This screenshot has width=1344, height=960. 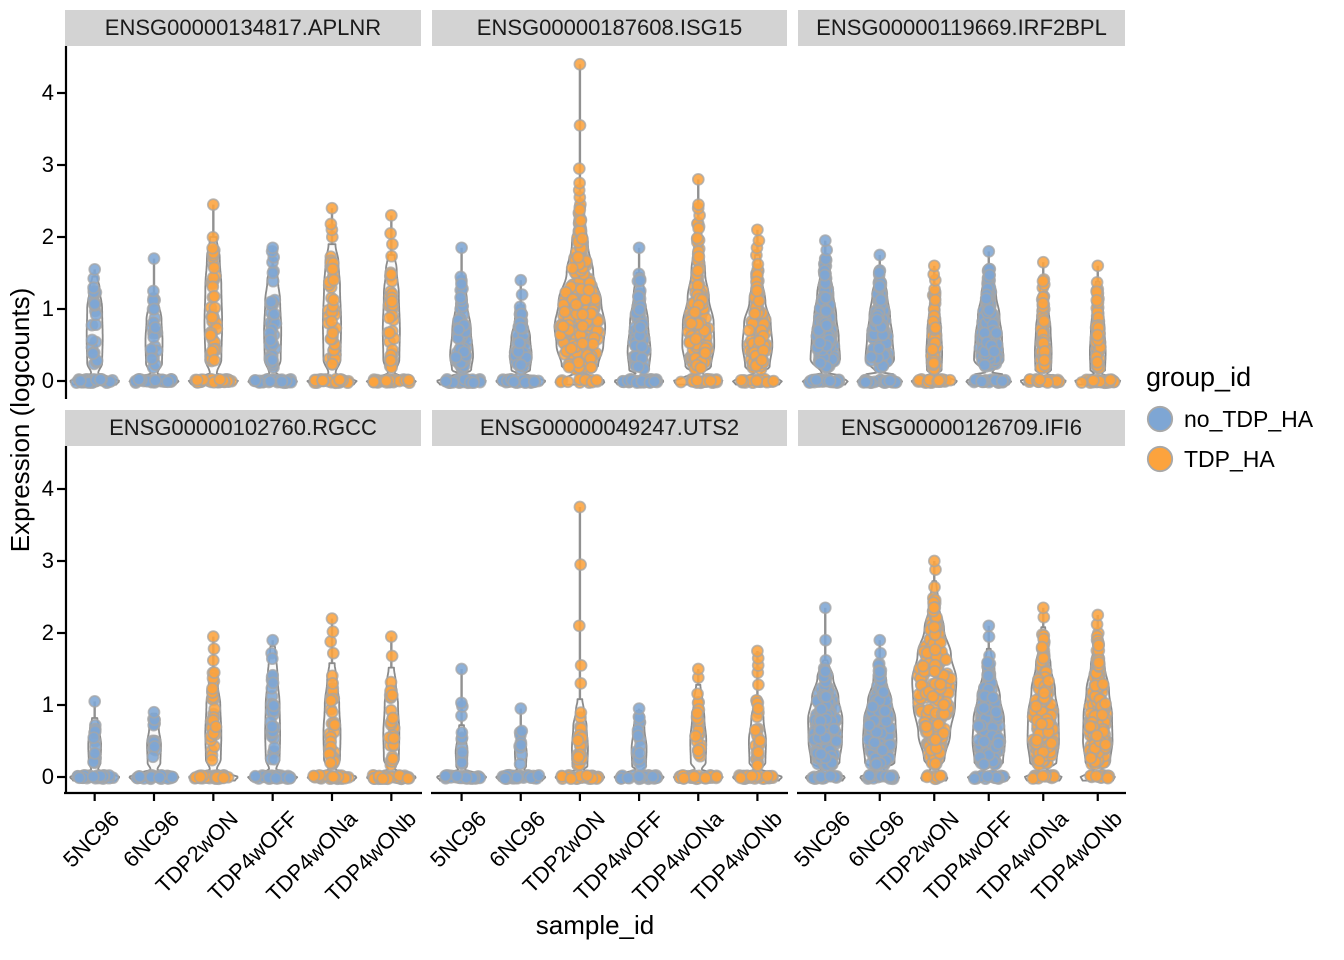 What do you see at coordinates (1242, 417) in the screenshot?
I see `legend: group_id no_TDP_HA TDP_HA` at bounding box center [1242, 417].